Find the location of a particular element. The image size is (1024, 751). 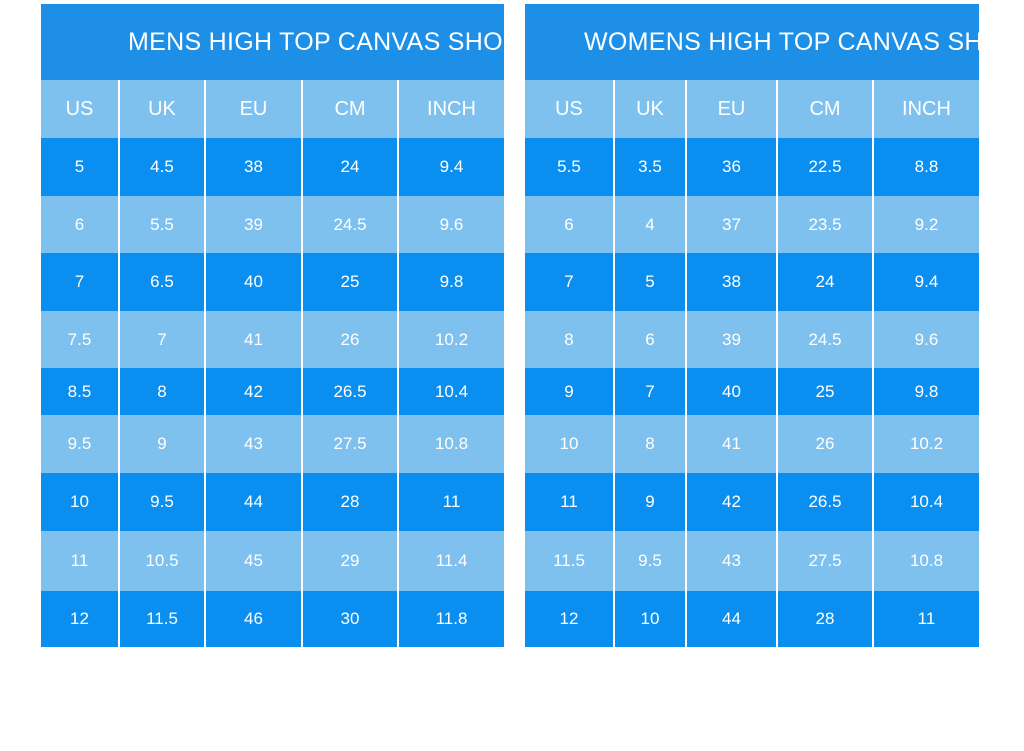

mens-cell-cm: 26 is located at coordinates (349, 339).